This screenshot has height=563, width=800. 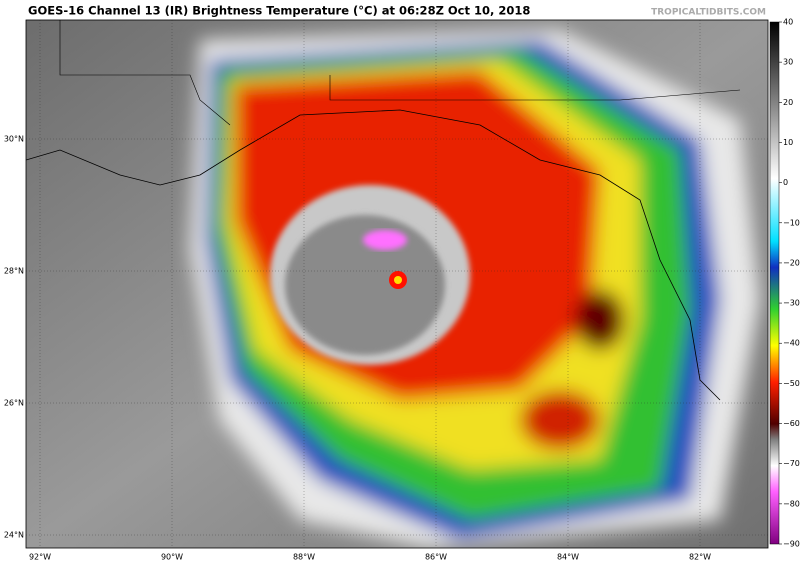 I want to click on colorbar-label: −80, so click(x=791, y=503).